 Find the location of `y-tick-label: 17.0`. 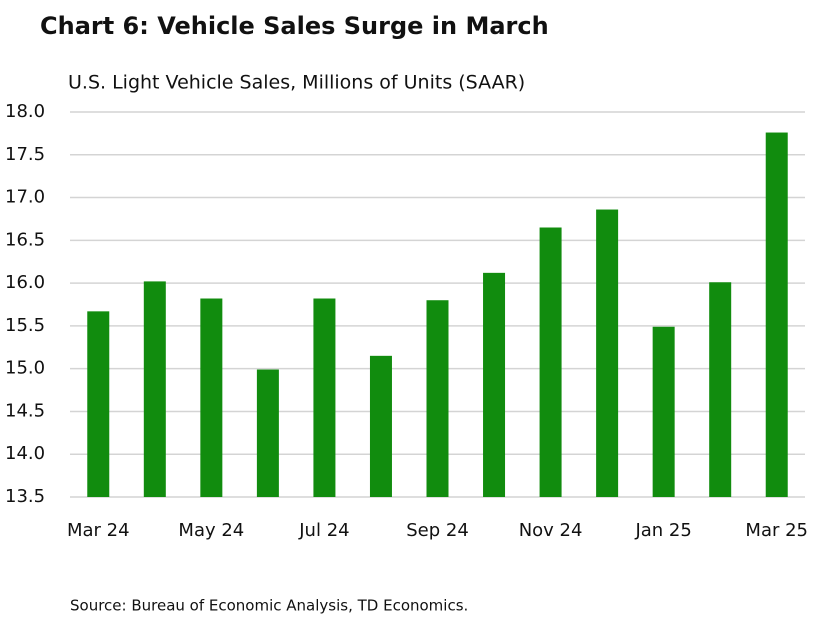

y-tick-label: 17.0 is located at coordinates (25, 197).